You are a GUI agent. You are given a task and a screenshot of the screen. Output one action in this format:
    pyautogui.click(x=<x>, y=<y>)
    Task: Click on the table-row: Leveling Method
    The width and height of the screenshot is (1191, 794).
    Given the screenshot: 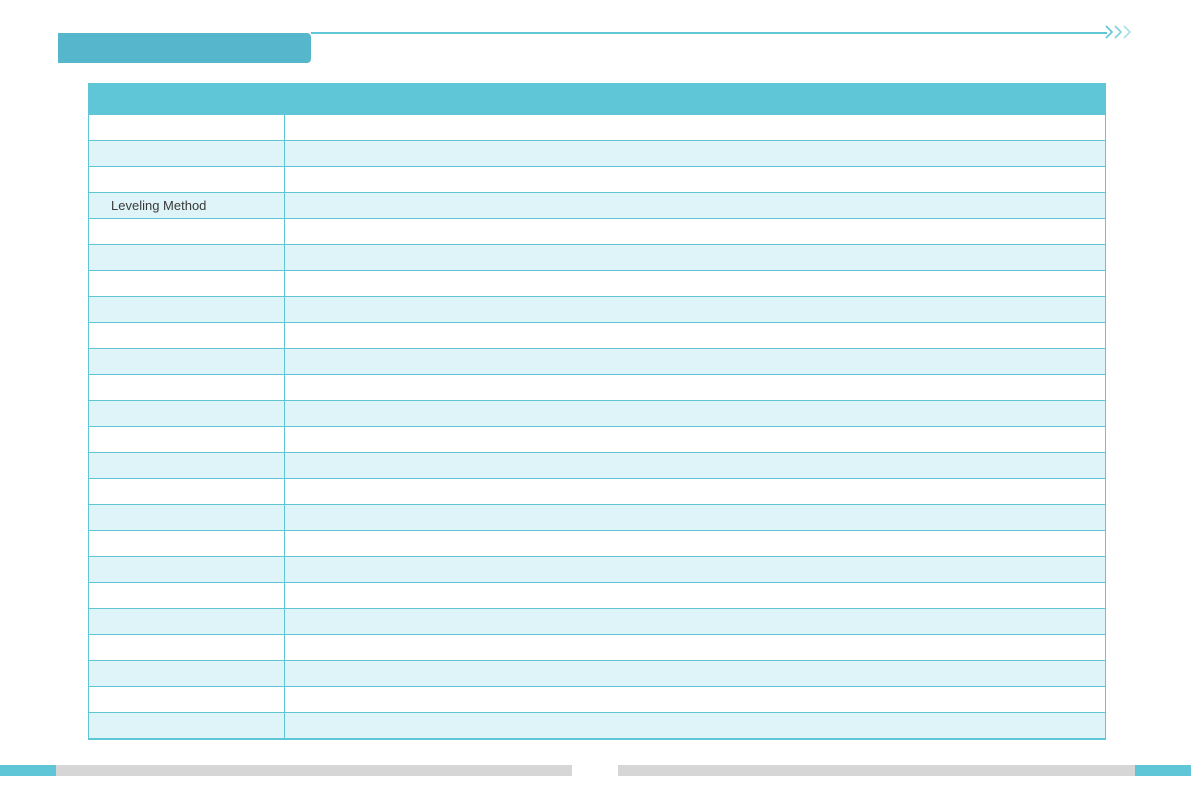 What is the action you would take?
    pyautogui.click(x=597, y=205)
    